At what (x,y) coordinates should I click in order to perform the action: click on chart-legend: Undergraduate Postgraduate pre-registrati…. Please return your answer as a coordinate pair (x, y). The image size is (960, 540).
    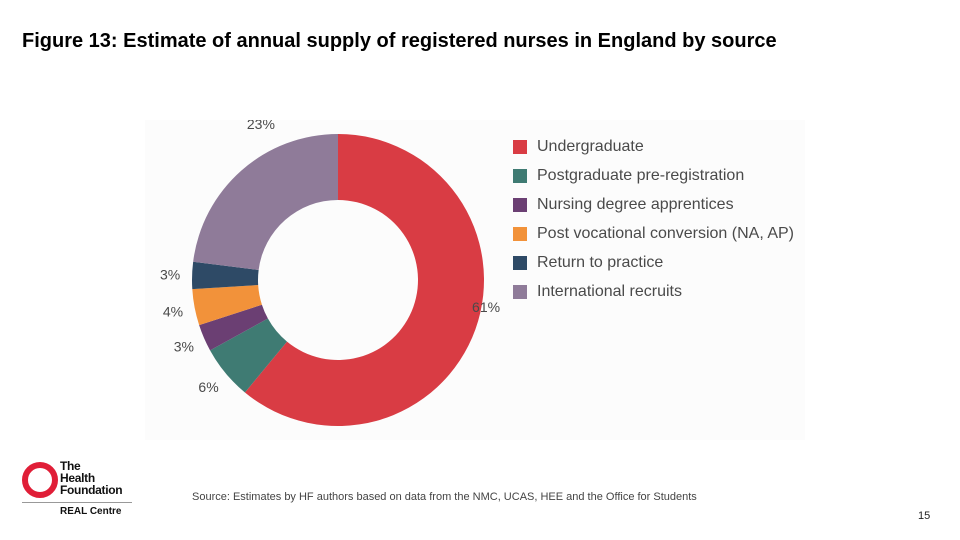
    Looking at the image, I should click on (653, 219).